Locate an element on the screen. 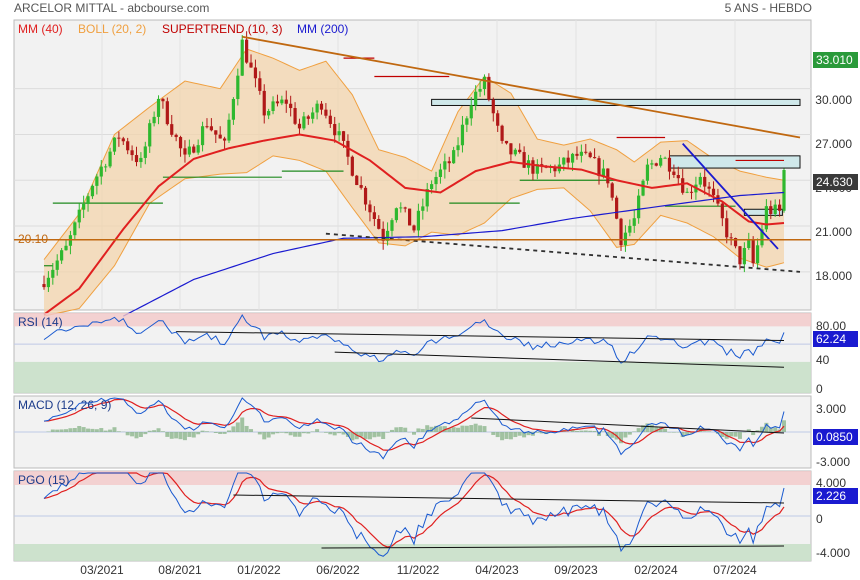  indicator-line is located at coordinates (414, 339).